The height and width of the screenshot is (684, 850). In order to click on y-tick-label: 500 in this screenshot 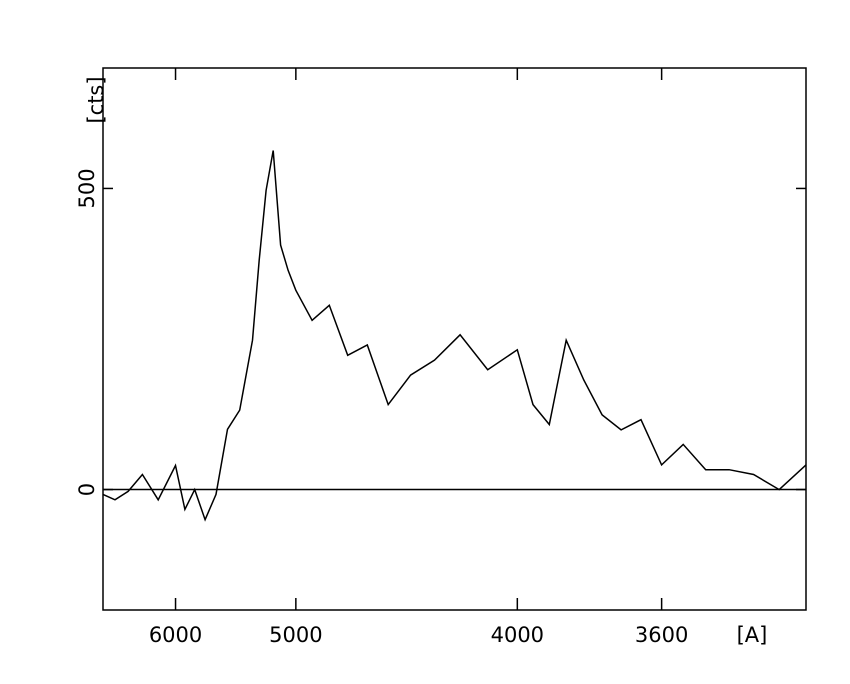, I will do `click(87, 188)`.